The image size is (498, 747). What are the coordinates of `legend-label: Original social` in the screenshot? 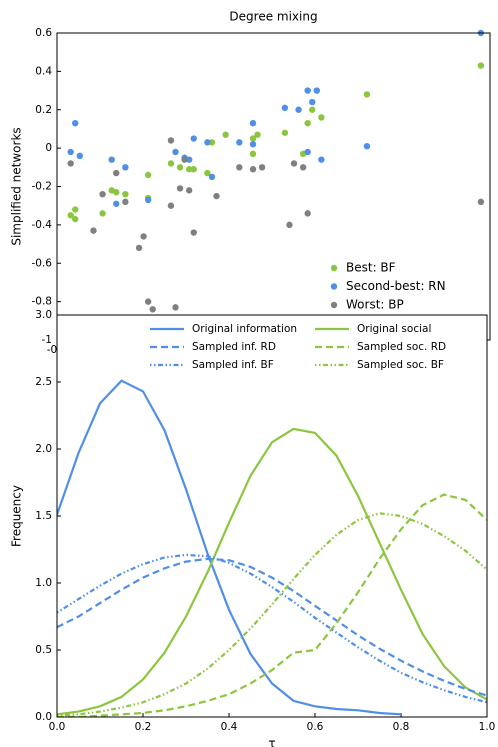 It's located at (394, 329).